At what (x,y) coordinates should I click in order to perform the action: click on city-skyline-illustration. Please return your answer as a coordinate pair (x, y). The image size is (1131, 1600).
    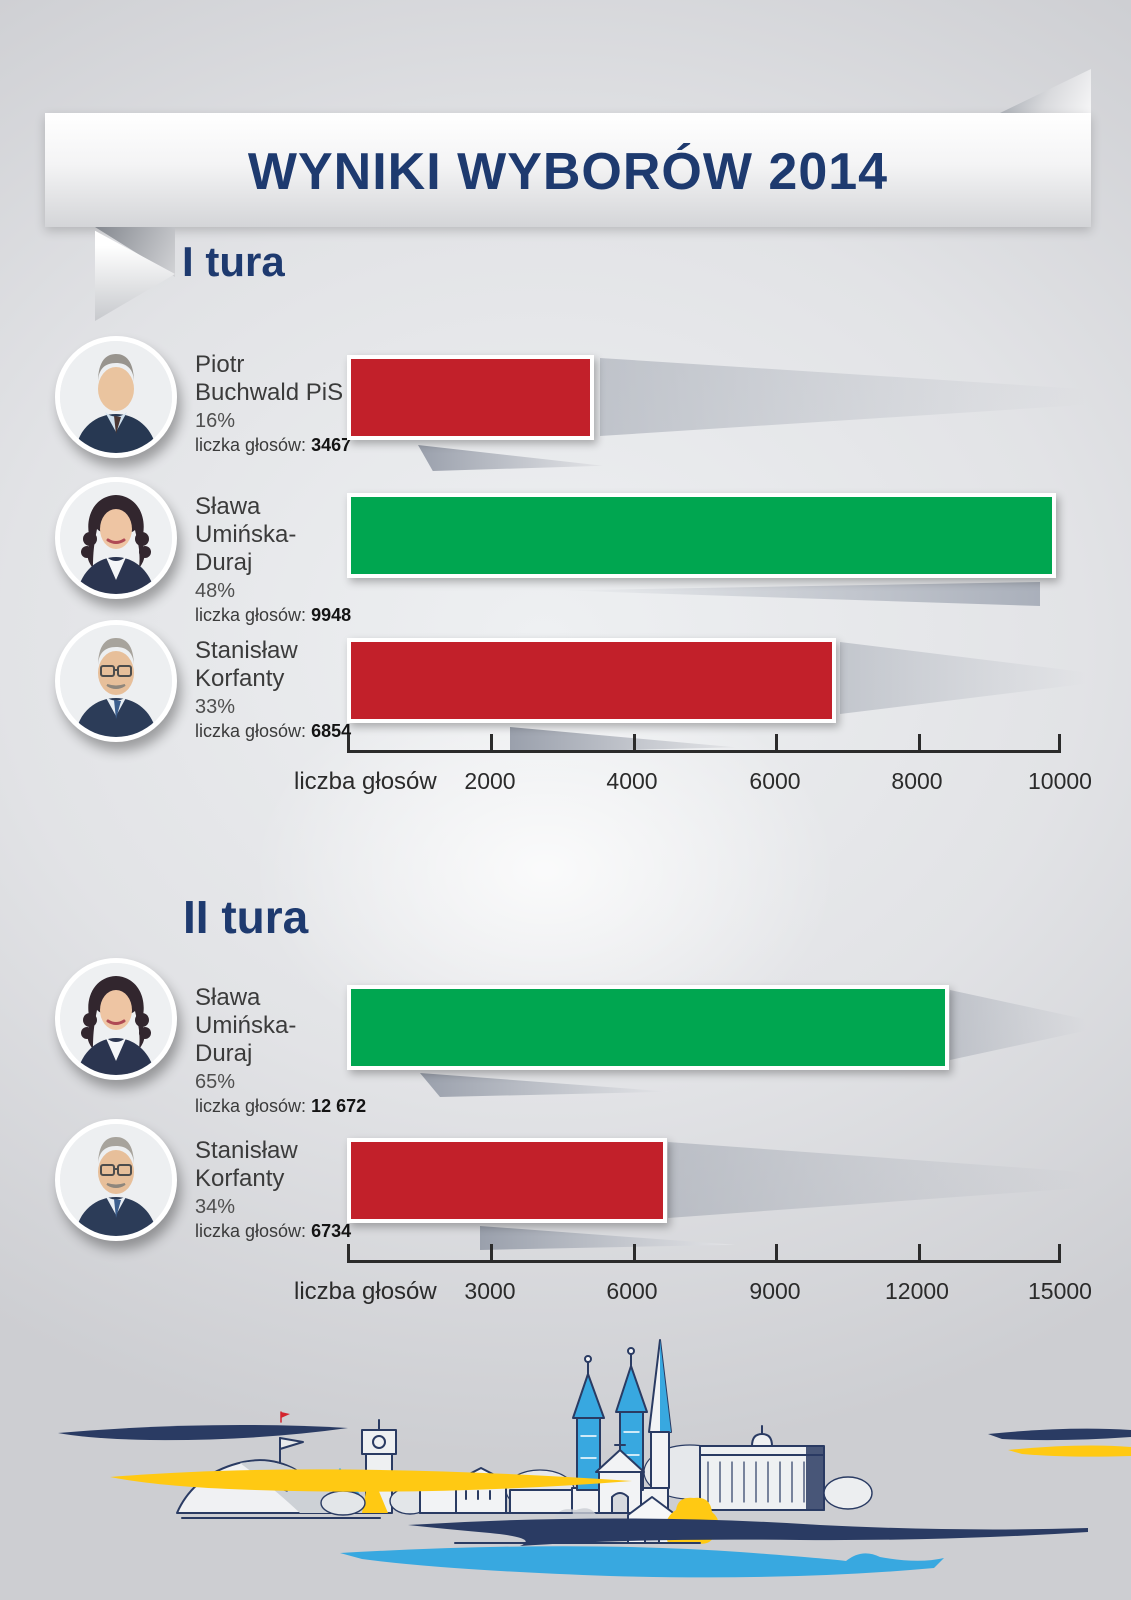
    Looking at the image, I should click on (594, 1458).